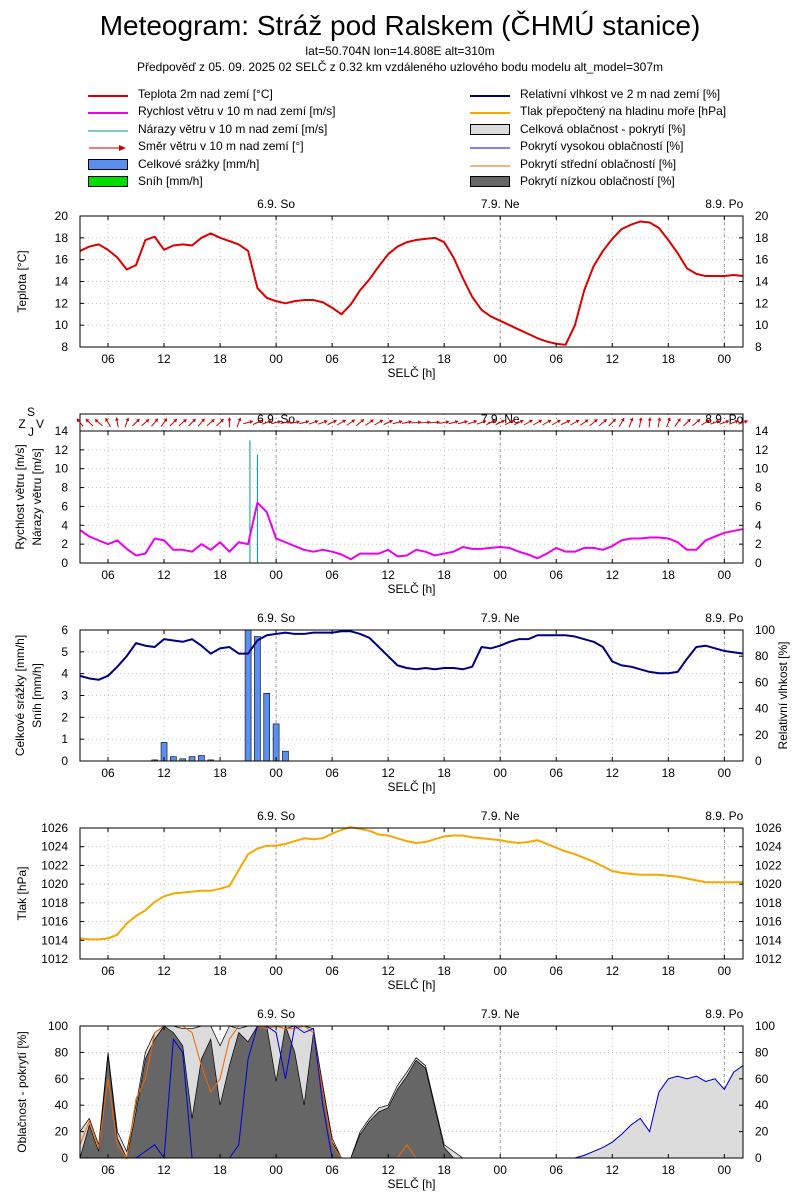 This screenshot has height=1200, width=800. Describe the element at coordinates (765, 1026) in the screenshot. I see `y-tick-label: 100` at that location.